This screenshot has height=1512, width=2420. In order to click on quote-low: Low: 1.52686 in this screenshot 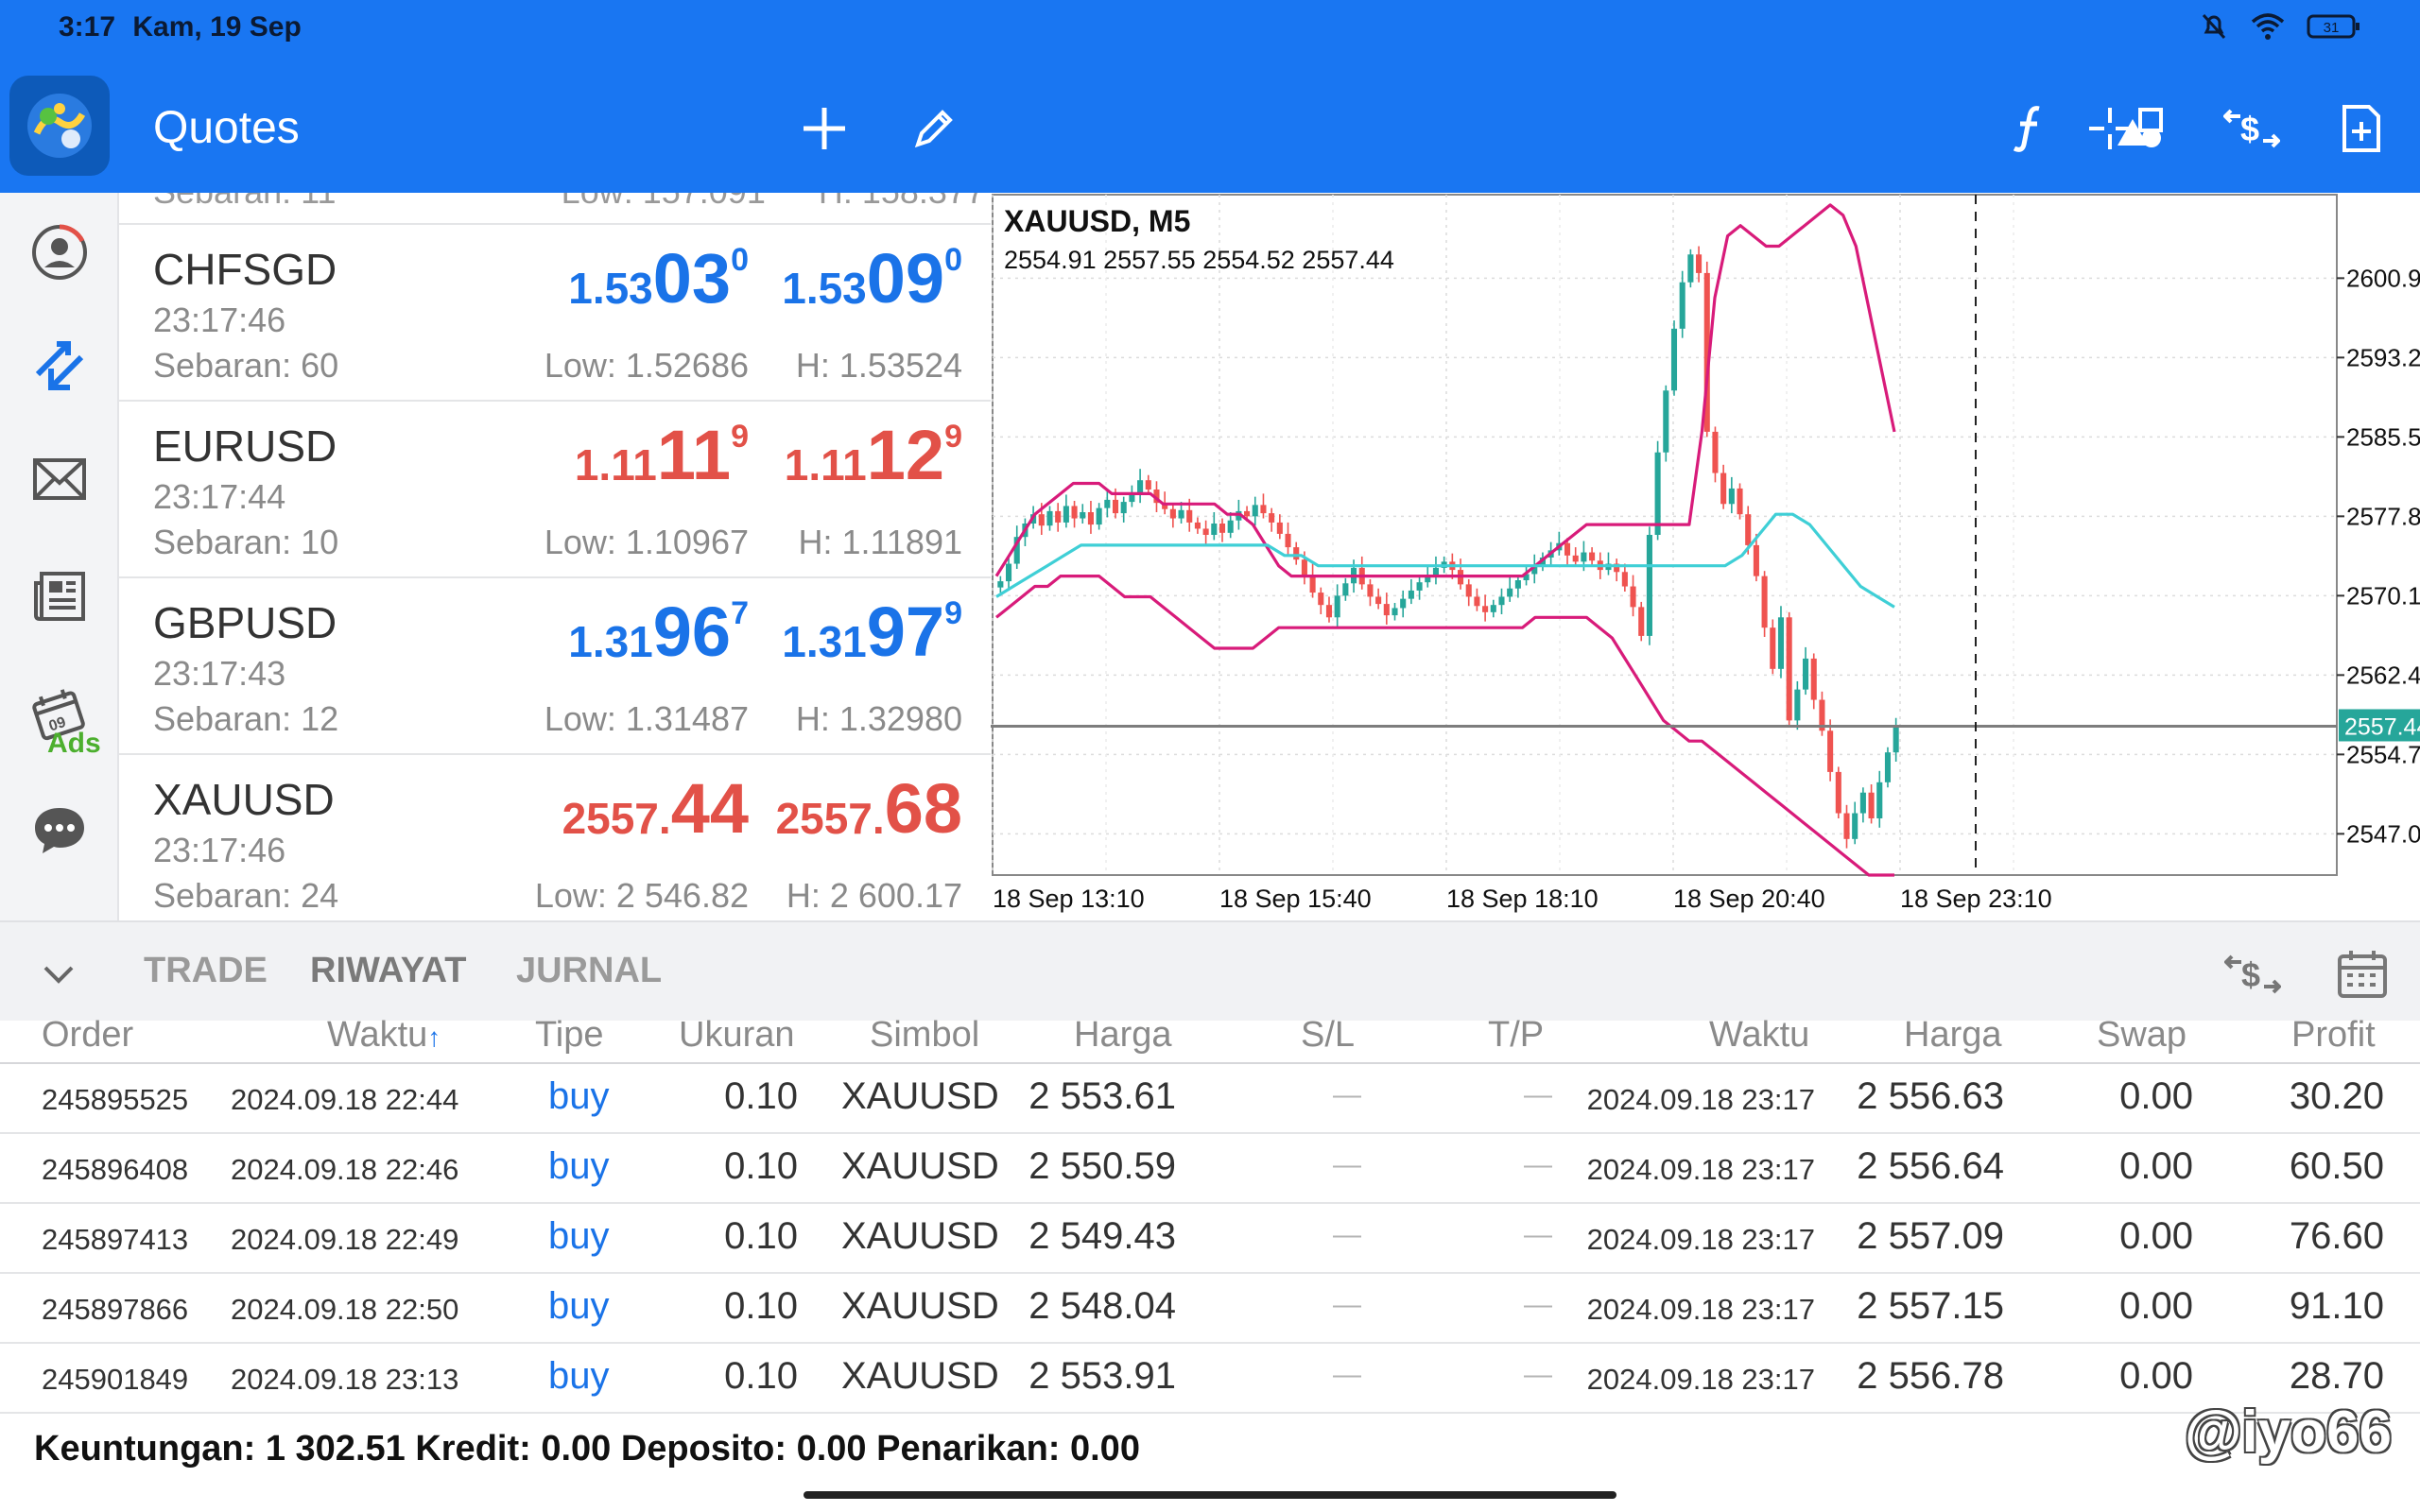, I will do `click(646, 365)`.